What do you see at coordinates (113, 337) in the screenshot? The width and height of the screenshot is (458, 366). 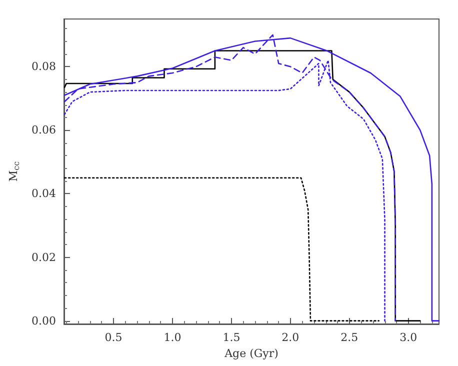 I see `x-tick-label: 0.5` at bounding box center [113, 337].